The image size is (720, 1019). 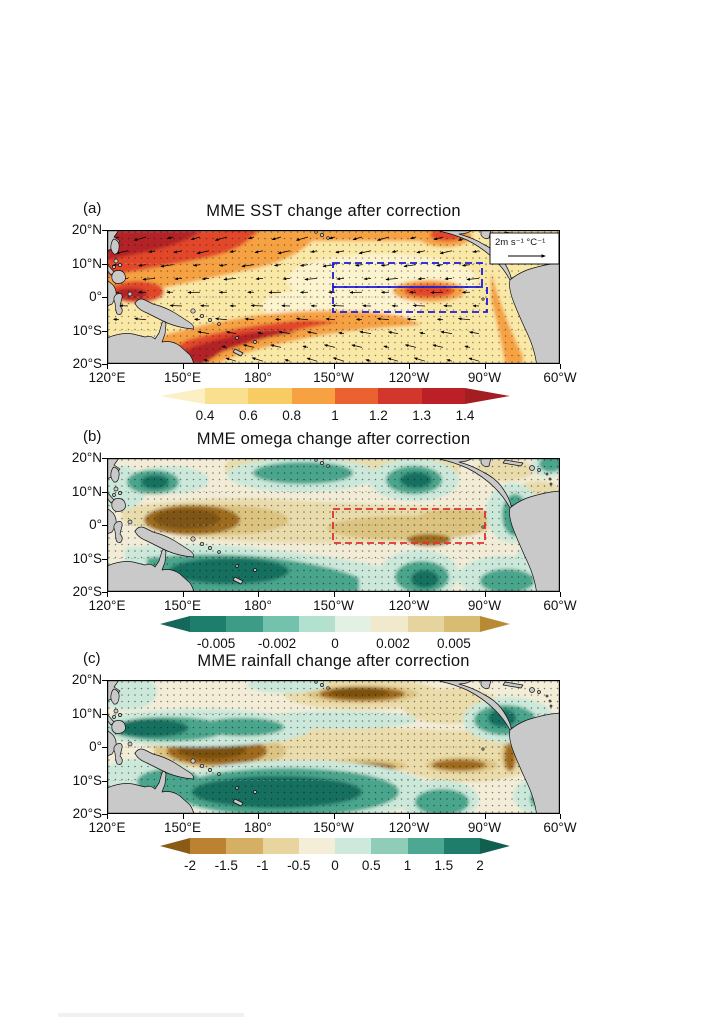 I want to click on vector-scale-legend: 2m s⁻¹ °C⁻¹, so click(x=524, y=248).